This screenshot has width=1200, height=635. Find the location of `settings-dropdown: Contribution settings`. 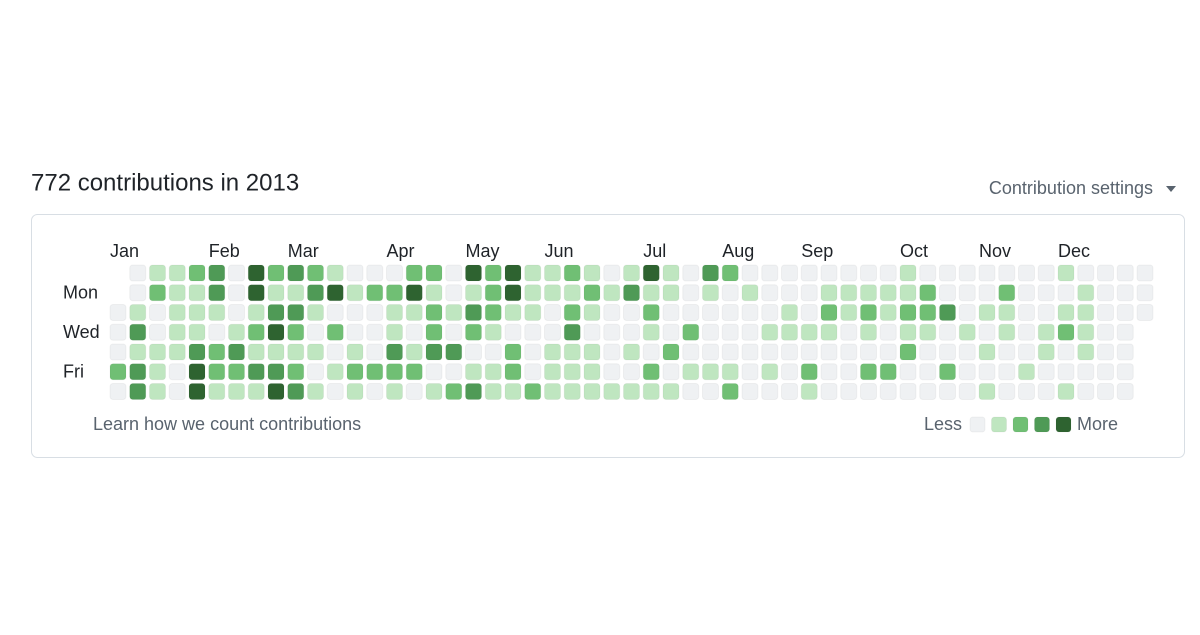

settings-dropdown: Contribution settings is located at coordinates (1071, 188).